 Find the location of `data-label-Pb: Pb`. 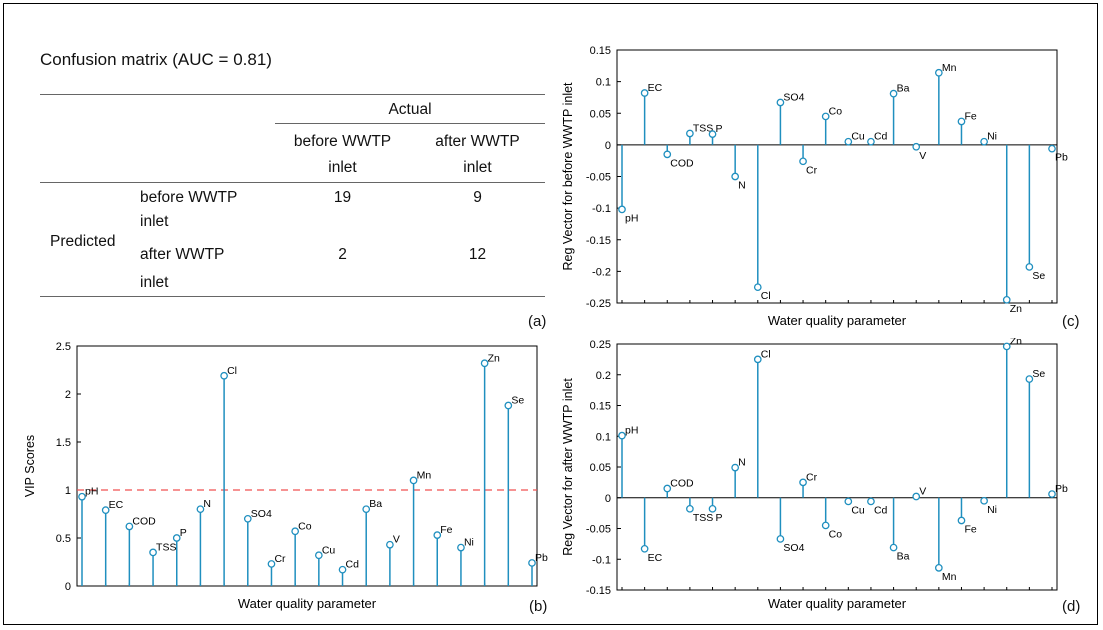

data-label-Pb: Pb is located at coordinates (541, 558).